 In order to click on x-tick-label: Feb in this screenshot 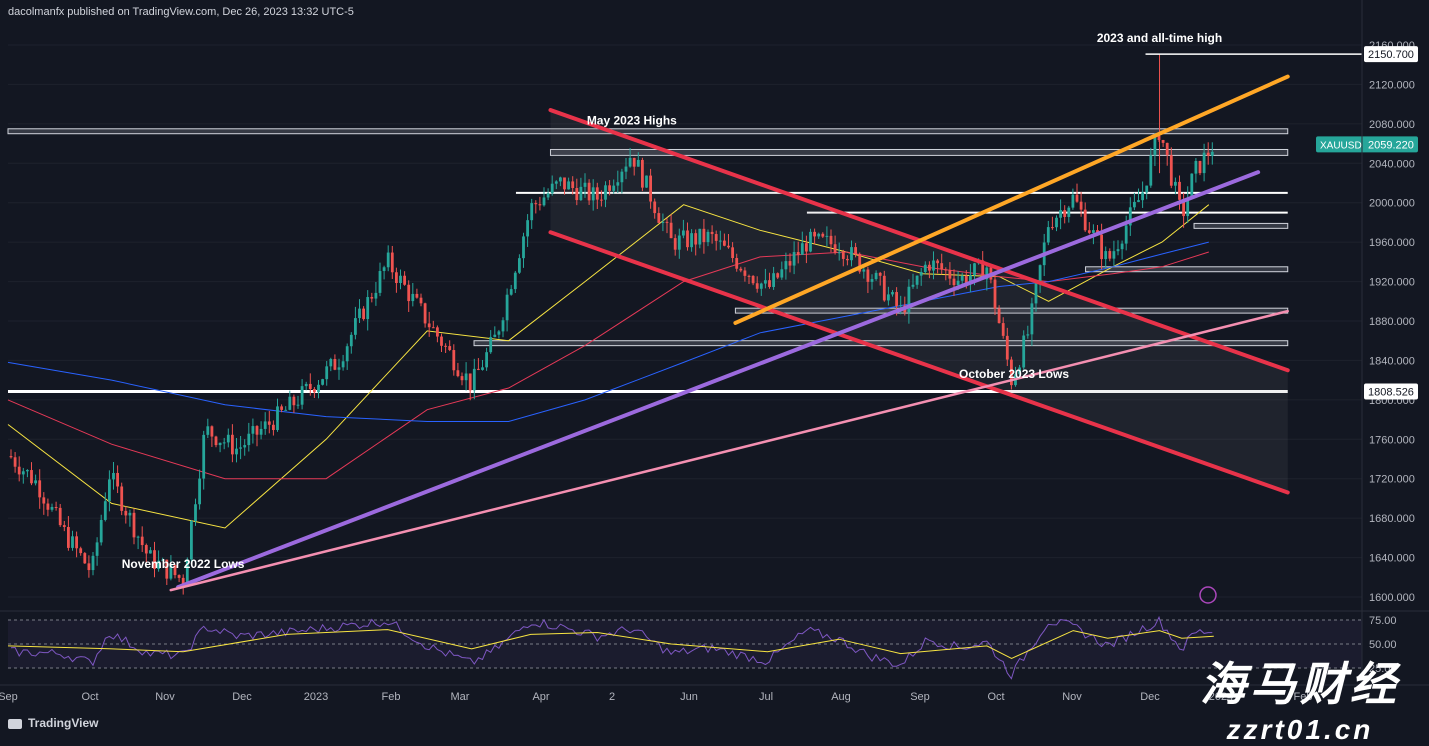, I will do `click(391, 697)`.